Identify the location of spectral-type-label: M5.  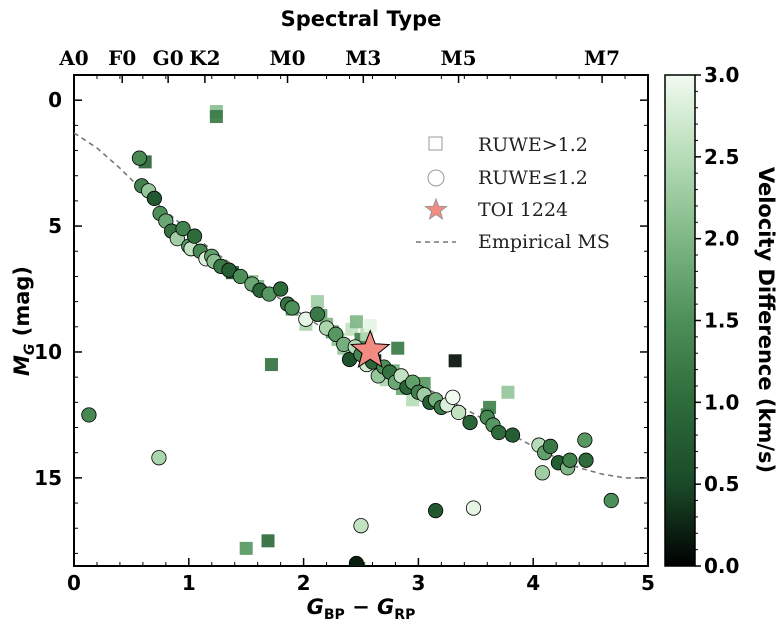
(459, 58).